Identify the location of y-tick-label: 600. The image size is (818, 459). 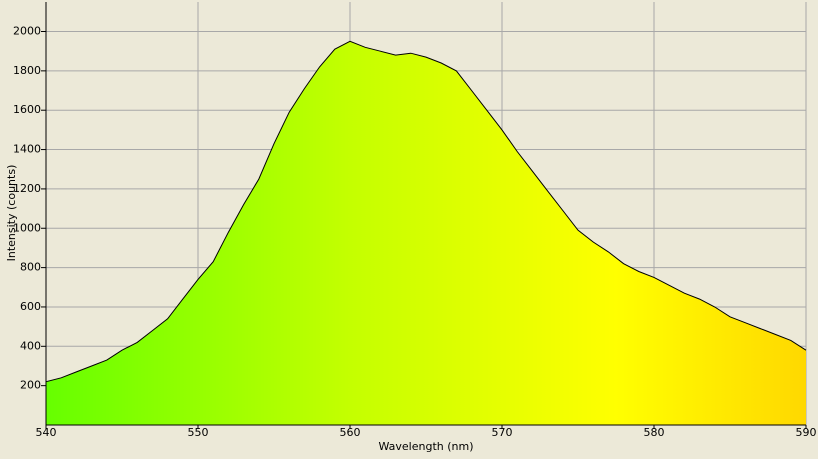
(30, 306).